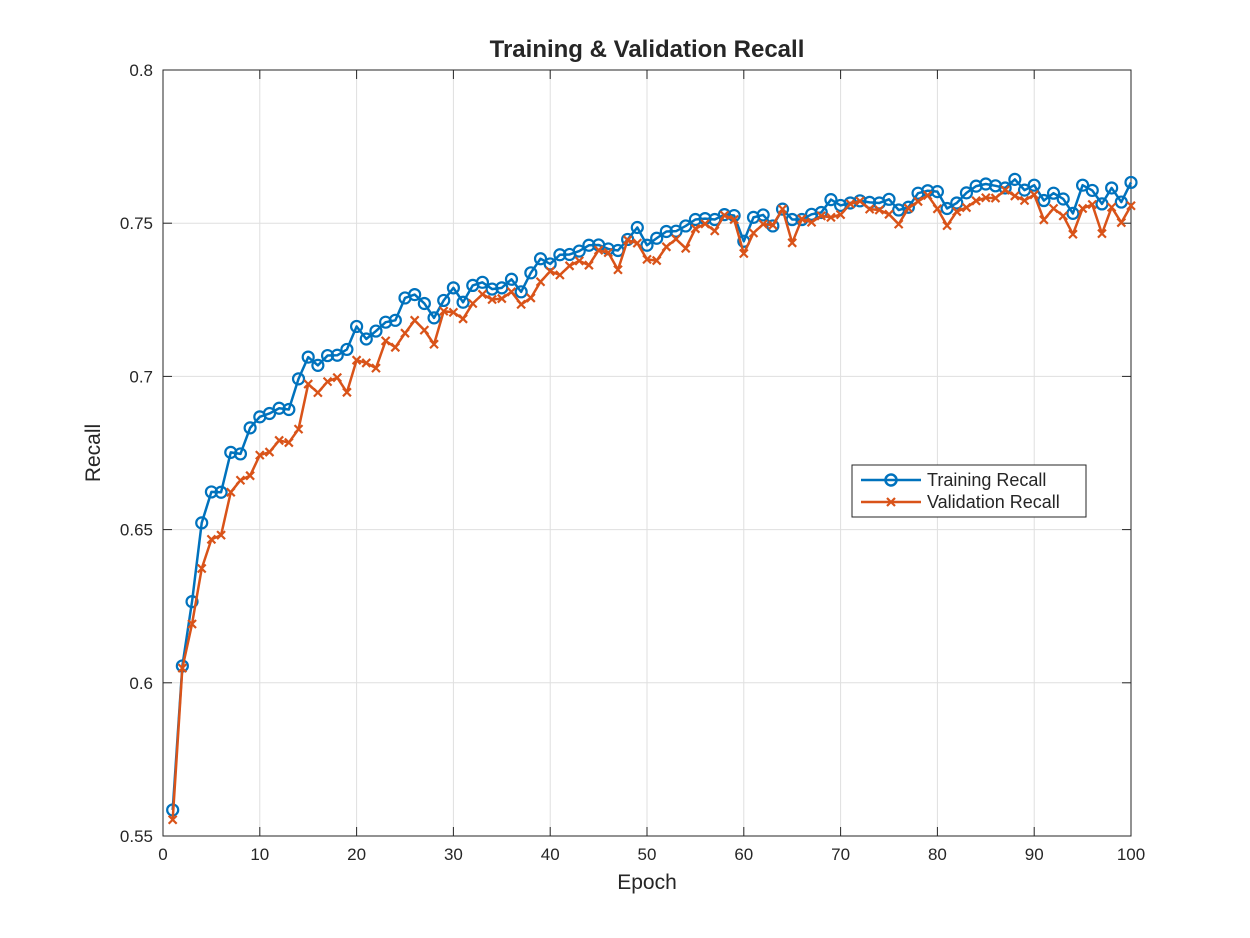  Describe the element at coordinates (259, 854) in the screenshot. I see `x-tick-label: 10` at that location.